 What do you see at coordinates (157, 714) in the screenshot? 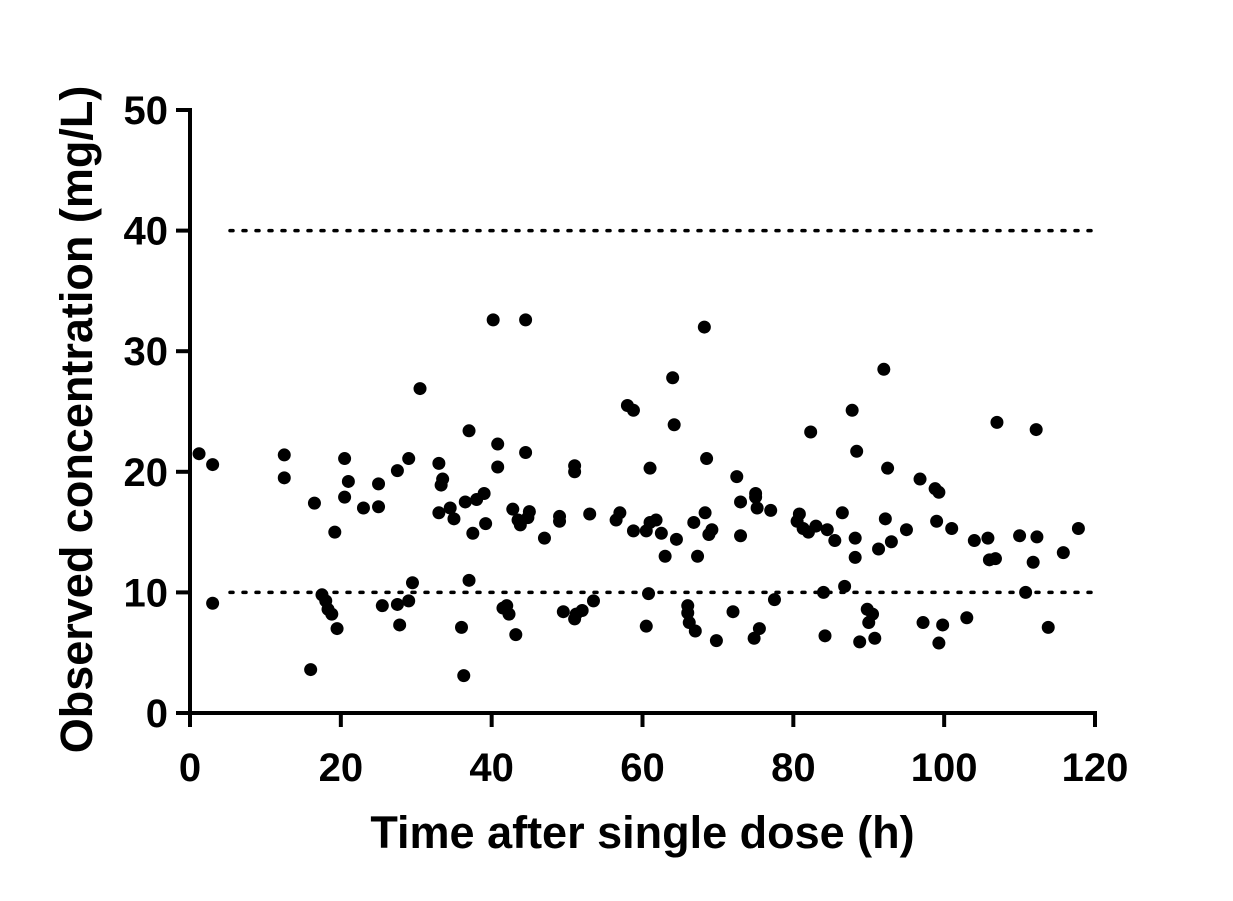
I see `y-tick-label: 0` at bounding box center [157, 714].